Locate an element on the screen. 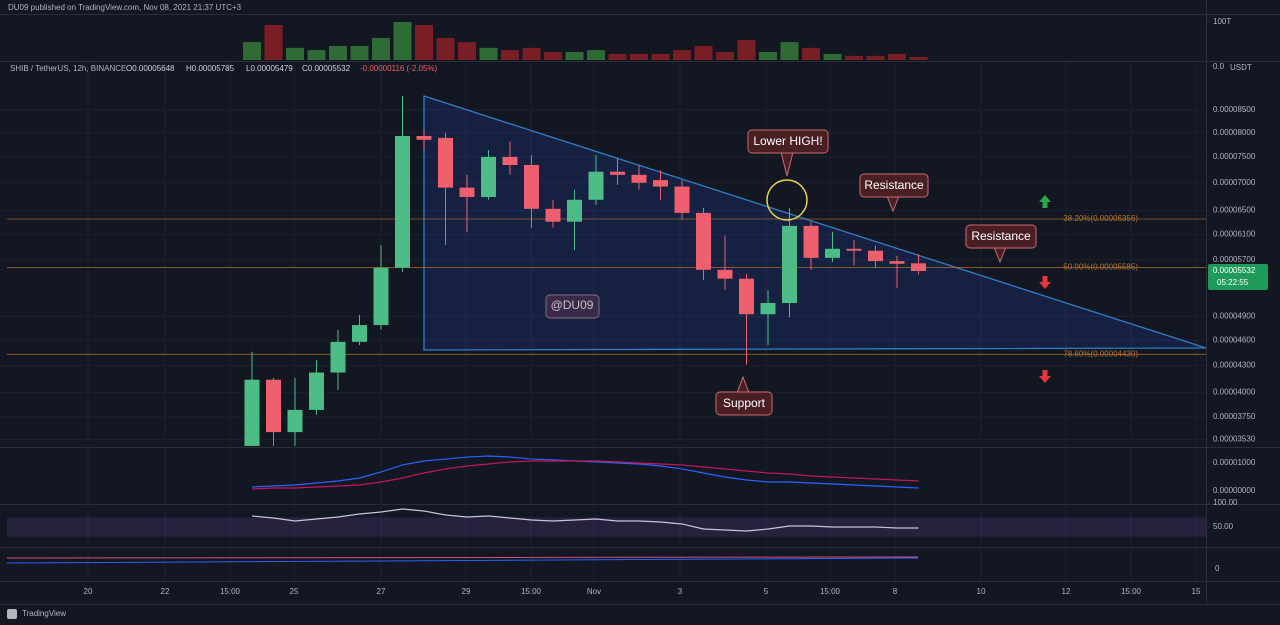 Image resolution: width=1280 pixels, height=625 pixels. lower-high-callout is located at coordinates (788, 175).